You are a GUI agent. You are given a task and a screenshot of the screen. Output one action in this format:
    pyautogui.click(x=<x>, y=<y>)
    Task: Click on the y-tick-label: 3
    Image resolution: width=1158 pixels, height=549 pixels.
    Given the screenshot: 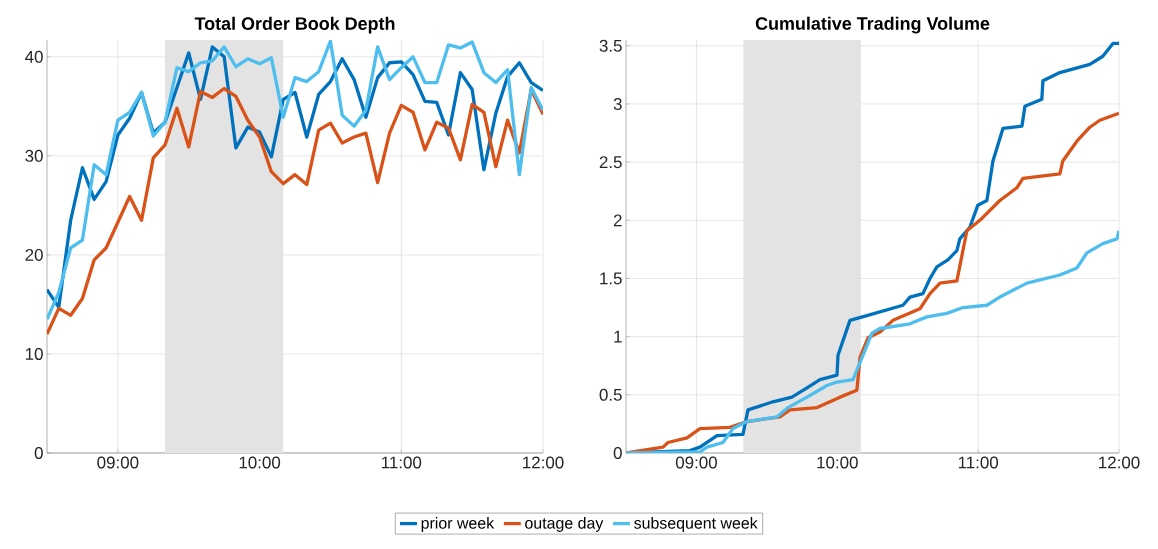 What is the action you would take?
    pyautogui.click(x=617, y=103)
    